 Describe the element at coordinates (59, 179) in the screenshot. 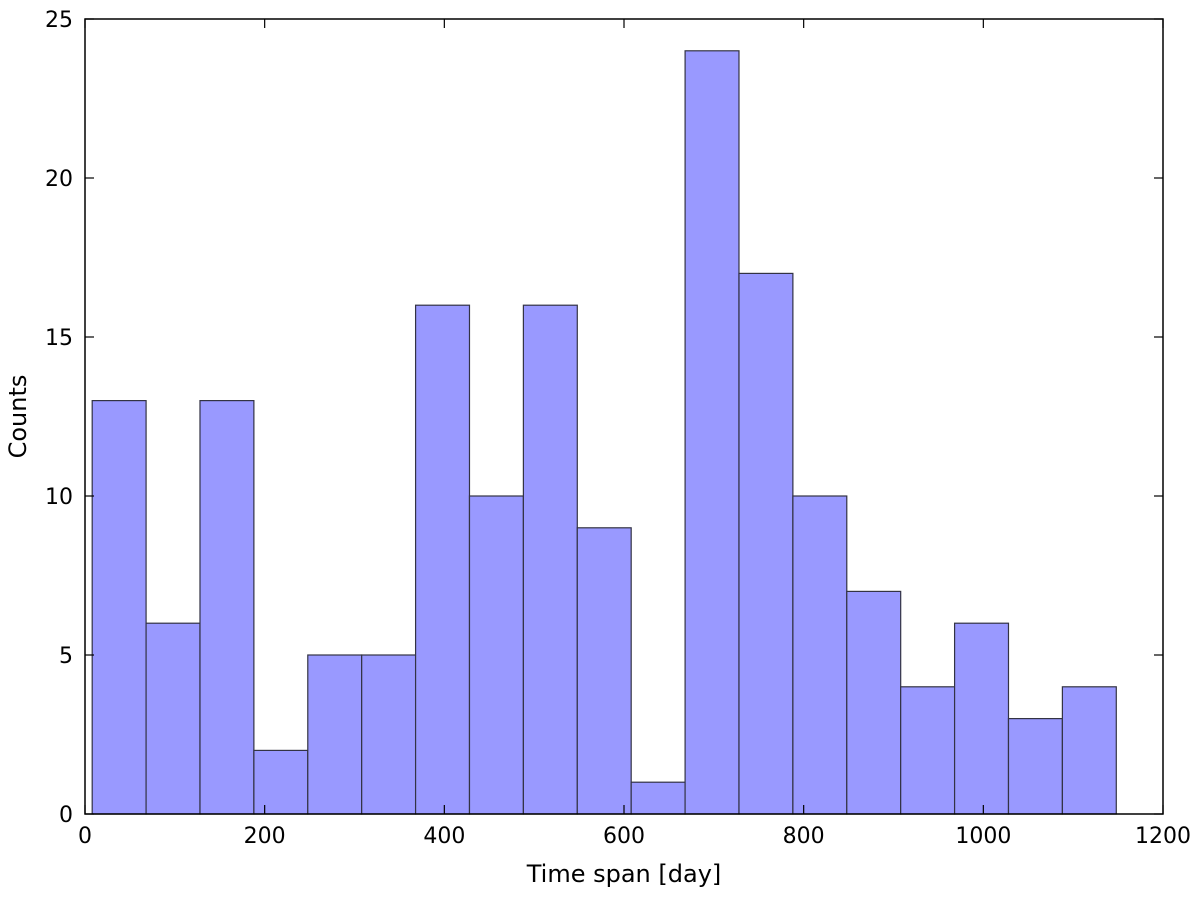

I see `y-tick-label: 20` at that location.